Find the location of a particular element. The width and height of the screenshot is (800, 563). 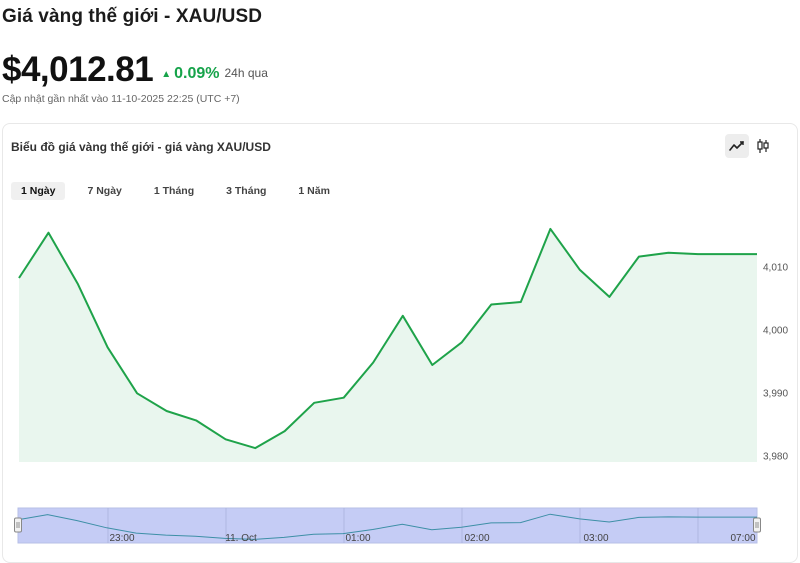

navigator-left-handle is located at coordinates (18, 525).